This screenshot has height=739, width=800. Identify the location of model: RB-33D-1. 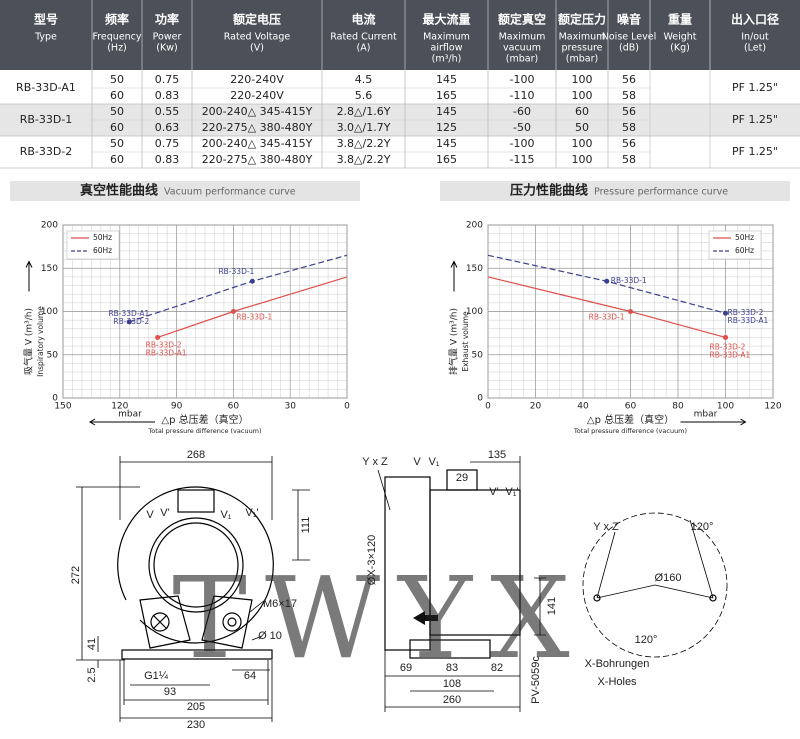
(46, 119).